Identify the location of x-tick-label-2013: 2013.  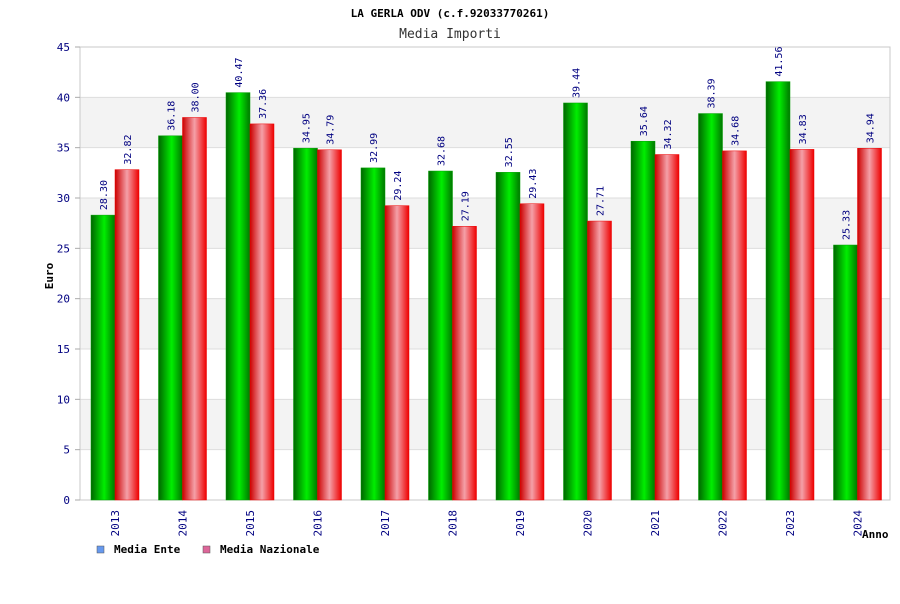
(115, 523).